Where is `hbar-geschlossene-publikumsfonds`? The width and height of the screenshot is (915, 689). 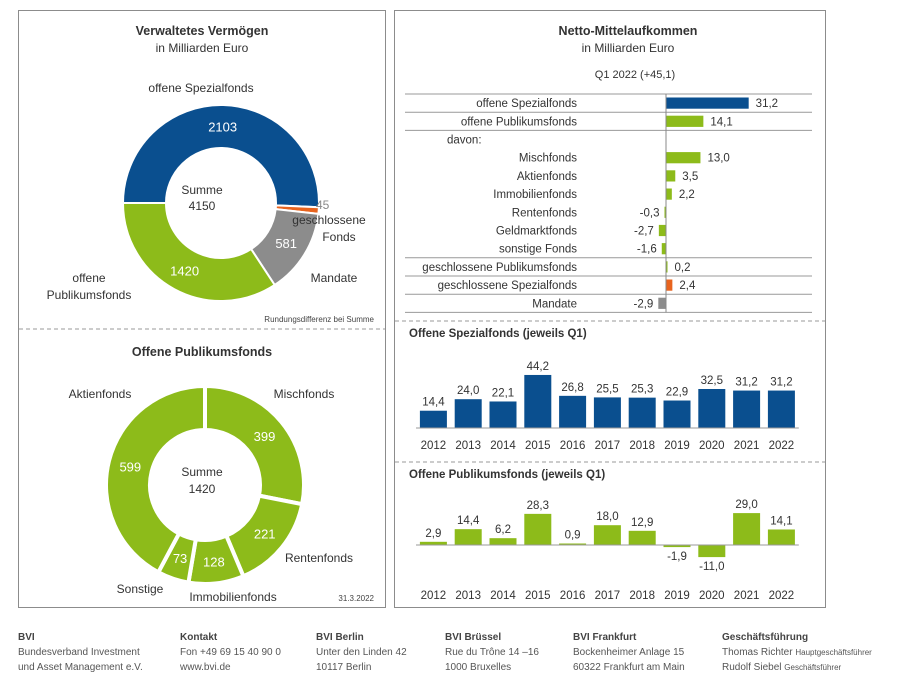
hbar-geschlossene-publikumsfonds is located at coordinates (667, 267).